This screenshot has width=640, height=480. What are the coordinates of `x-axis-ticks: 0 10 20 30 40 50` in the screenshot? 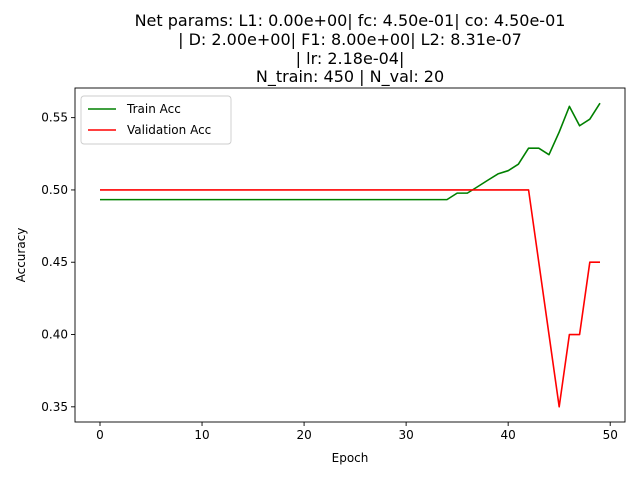 It's located at (357, 432).